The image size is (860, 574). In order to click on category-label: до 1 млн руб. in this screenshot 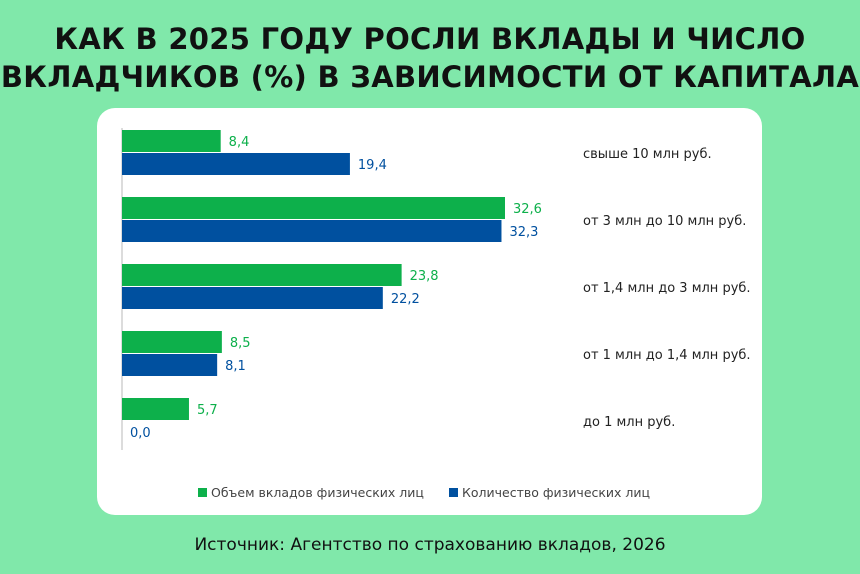, I will do `click(629, 422)`.